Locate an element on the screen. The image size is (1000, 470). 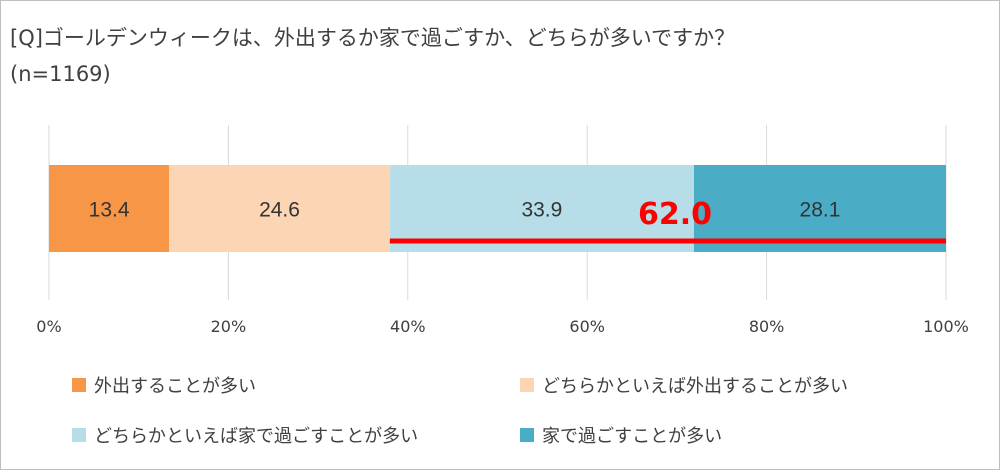
data-label: 13.4 is located at coordinates (109, 210).